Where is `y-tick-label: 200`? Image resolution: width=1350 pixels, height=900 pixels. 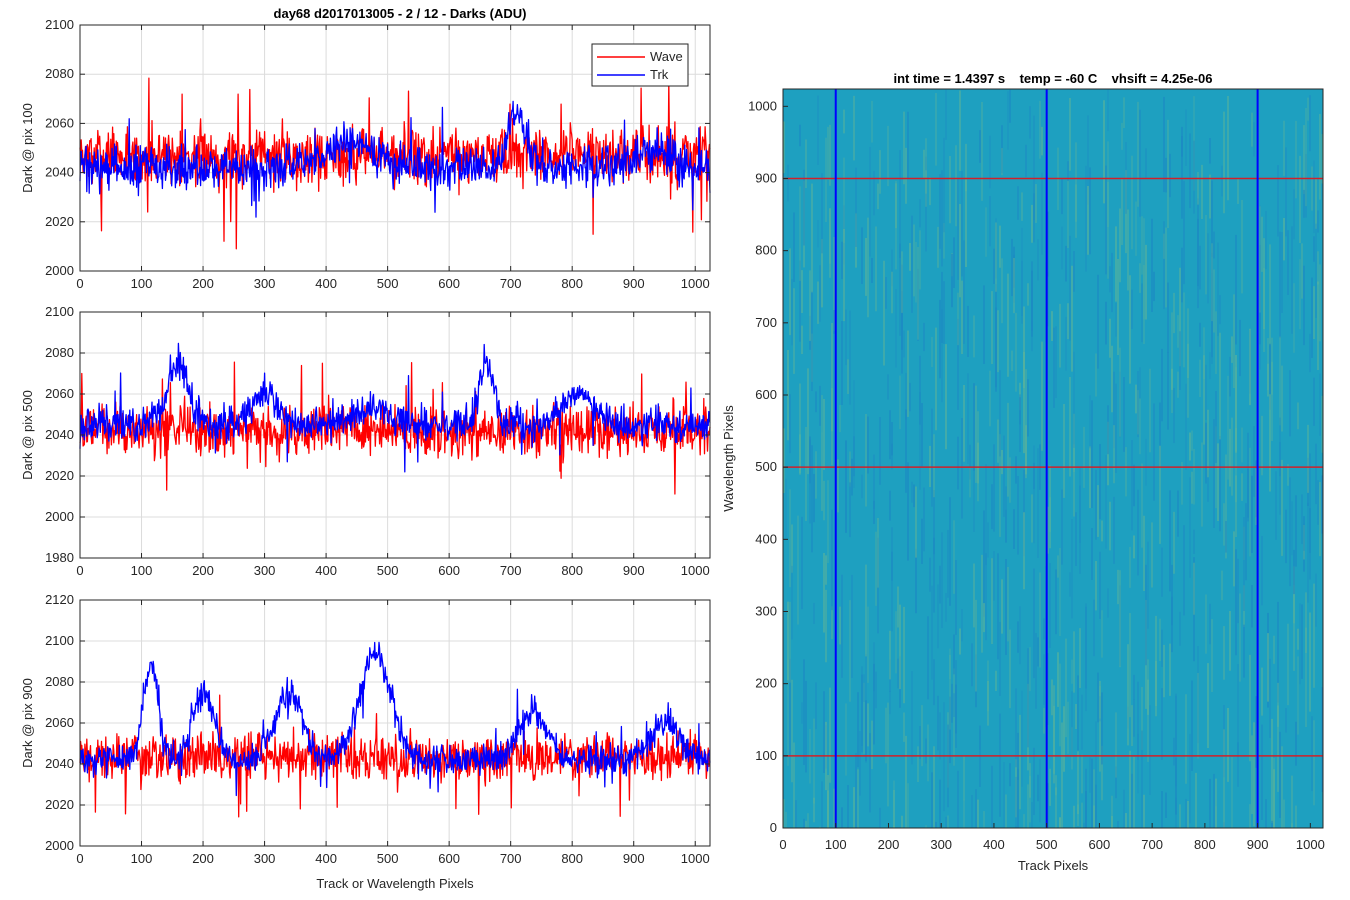
y-tick-label: 200 is located at coordinates (766, 683).